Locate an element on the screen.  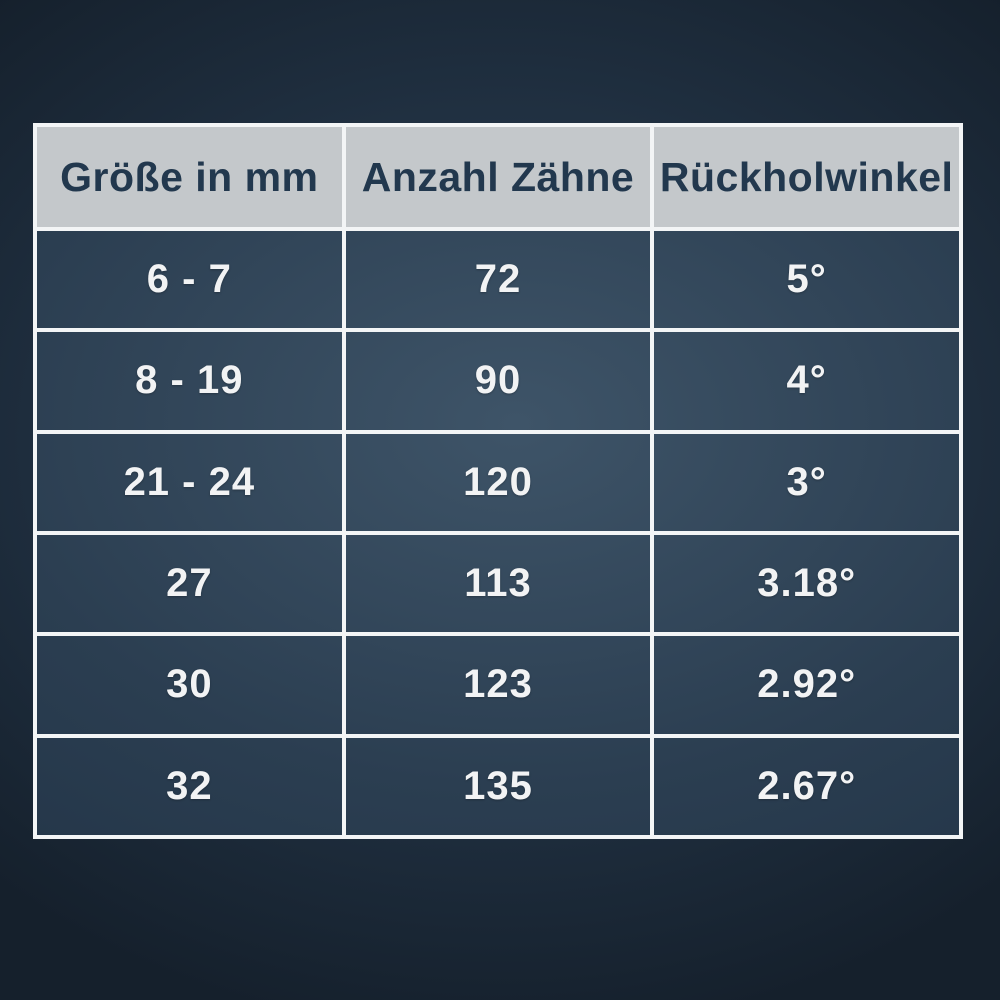
cell-size: 27 is located at coordinates (189, 583).